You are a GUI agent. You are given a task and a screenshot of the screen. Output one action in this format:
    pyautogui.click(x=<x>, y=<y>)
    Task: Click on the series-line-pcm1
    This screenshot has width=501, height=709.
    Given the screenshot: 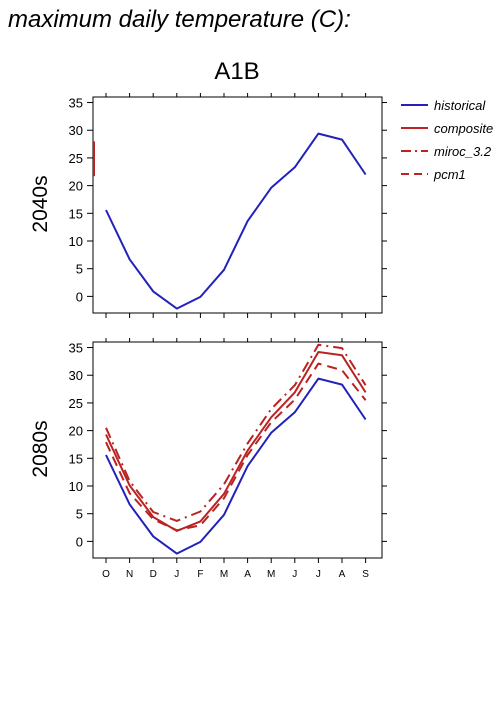 What is the action you would take?
    pyautogui.click(x=236, y=447)
    